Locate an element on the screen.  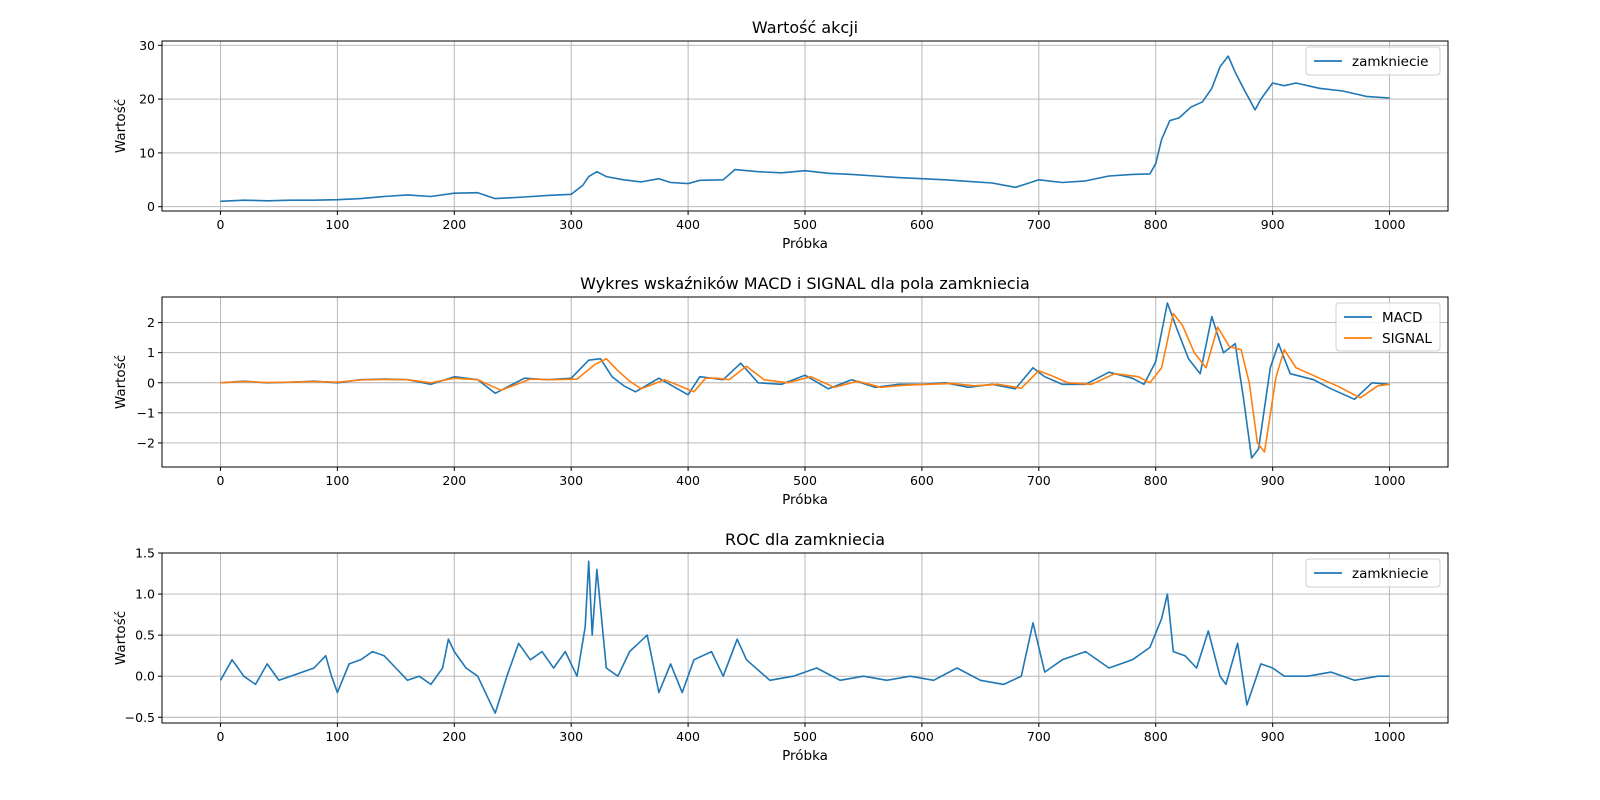
chart1-xtick-label-3: 300 is located at coordinates (571, 480).